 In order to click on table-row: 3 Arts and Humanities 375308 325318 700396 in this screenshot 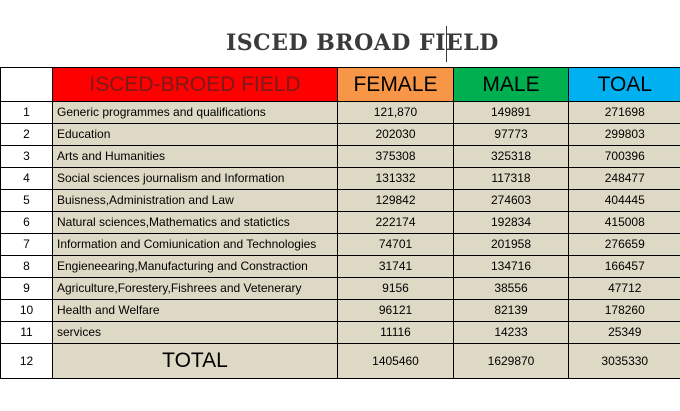, I will do `click(340, 156)`.